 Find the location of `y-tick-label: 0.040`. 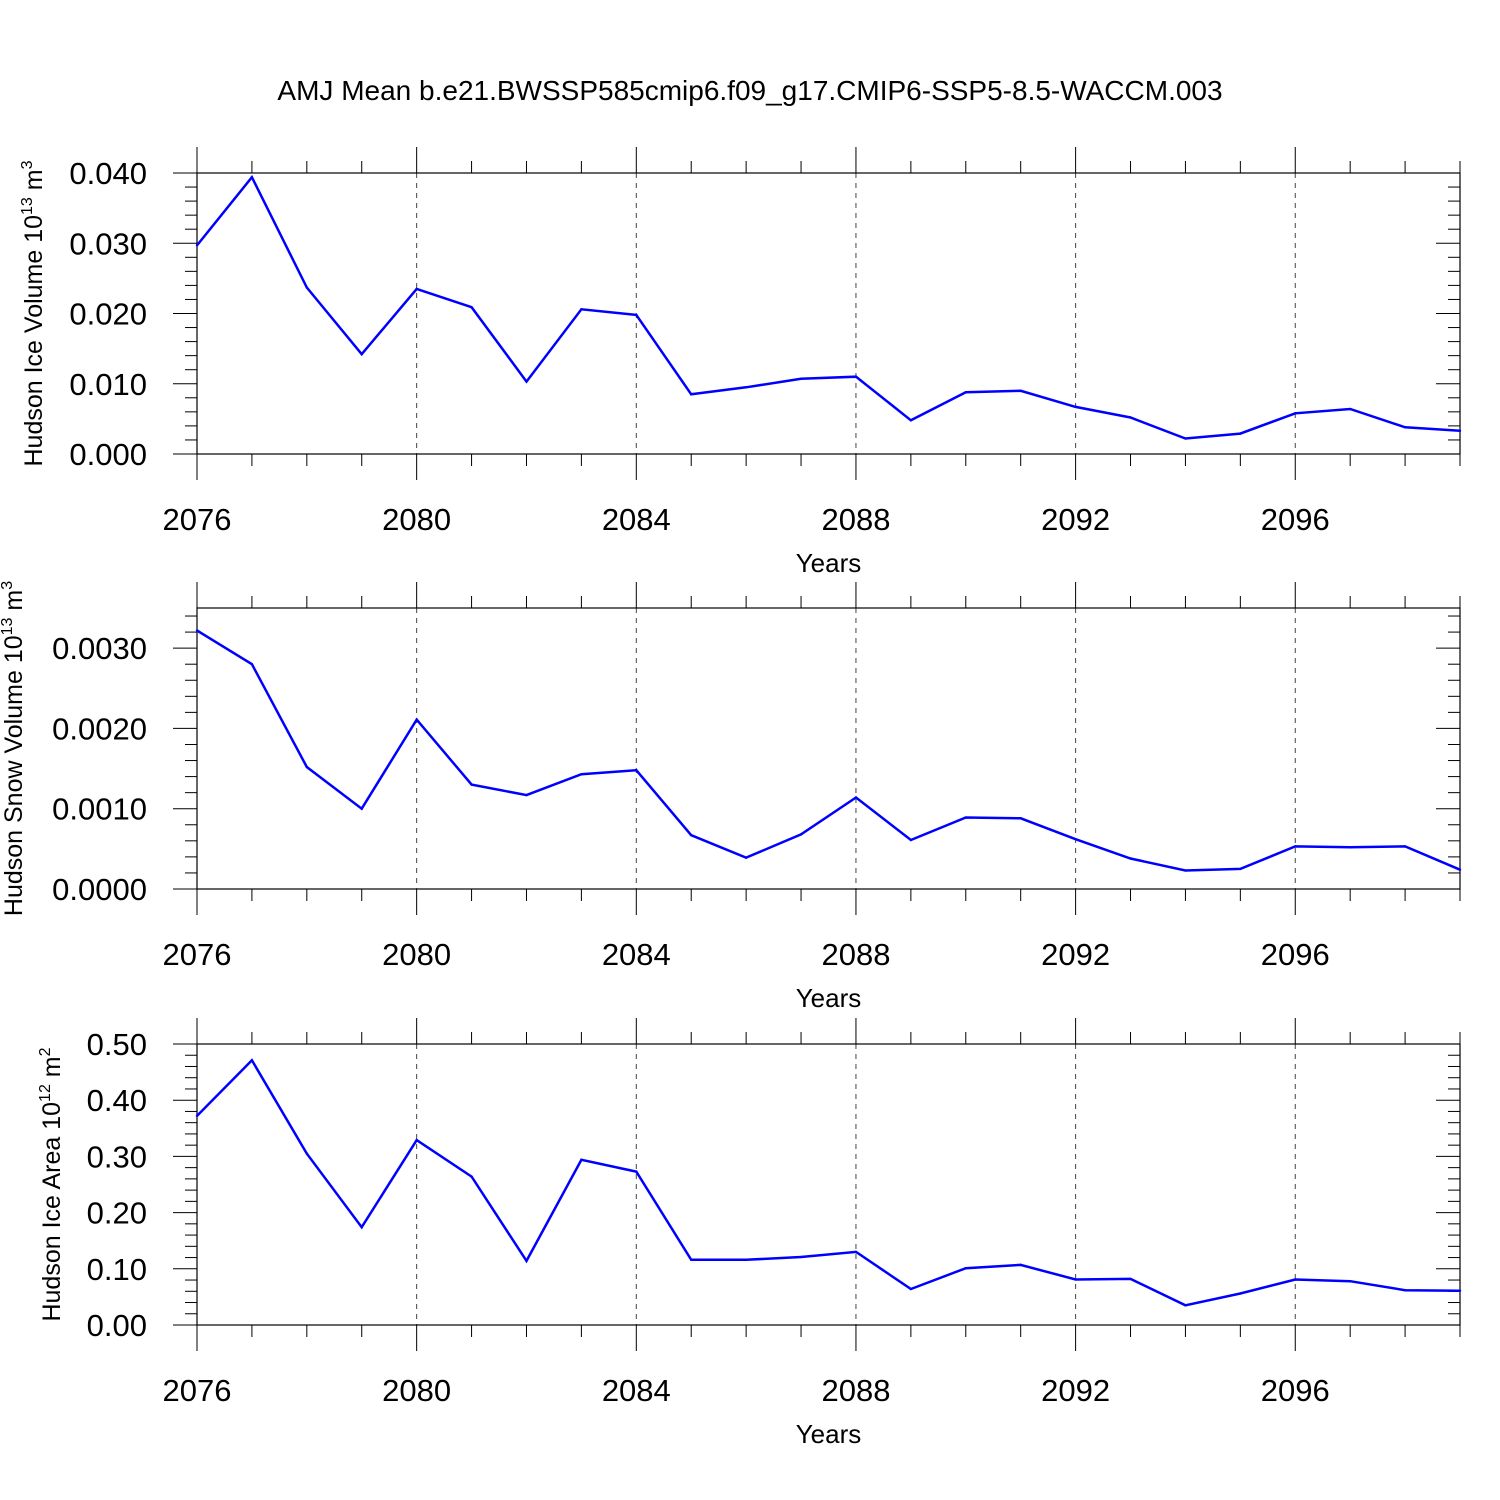

y-tick-label: 0.040 is located at coordinates (108, 173).